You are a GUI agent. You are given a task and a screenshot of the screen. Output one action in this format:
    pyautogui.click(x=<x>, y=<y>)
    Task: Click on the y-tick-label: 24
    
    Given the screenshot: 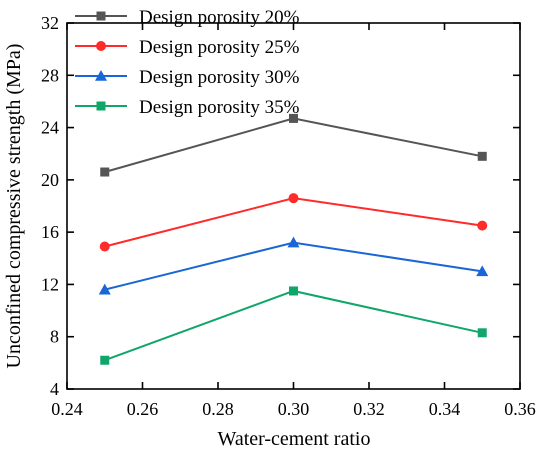 What is the action you would take?
    pyautogui.click(x=50, y=128)
    